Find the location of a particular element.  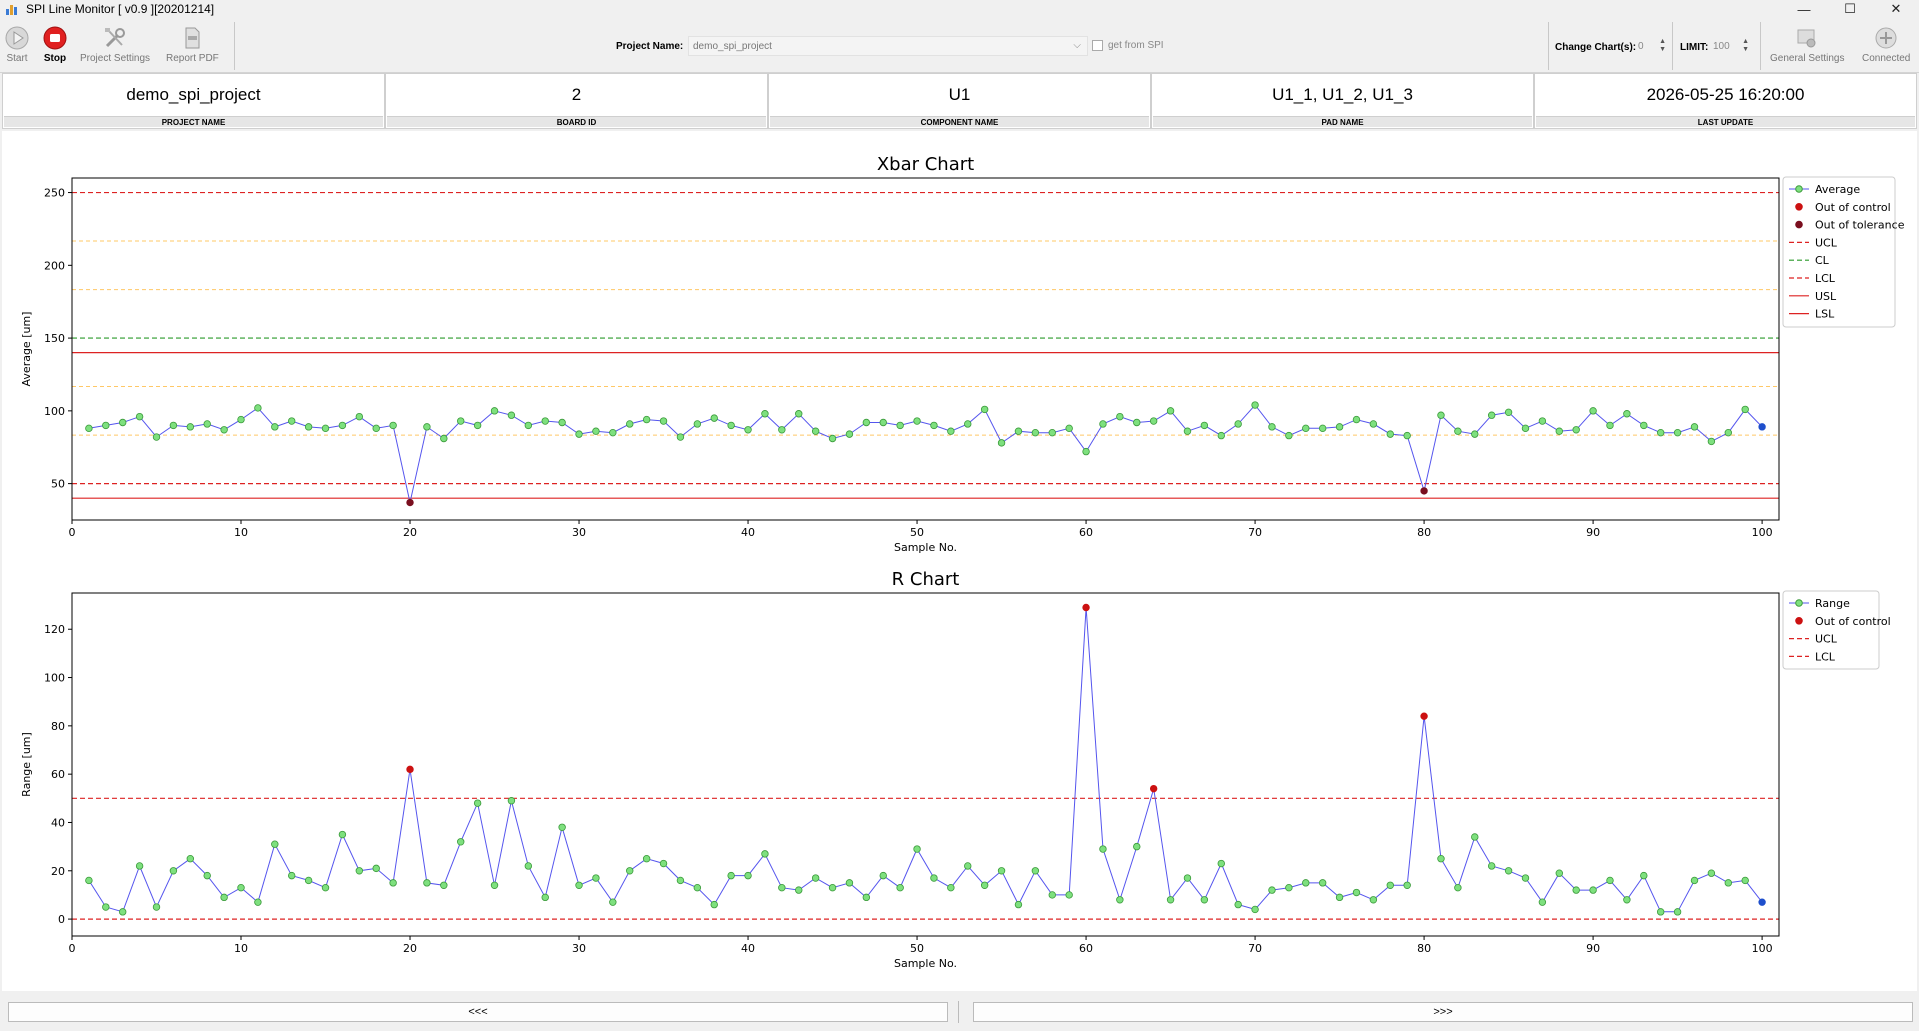

x-tick-label: 20 is located at coordinates (410, 532).